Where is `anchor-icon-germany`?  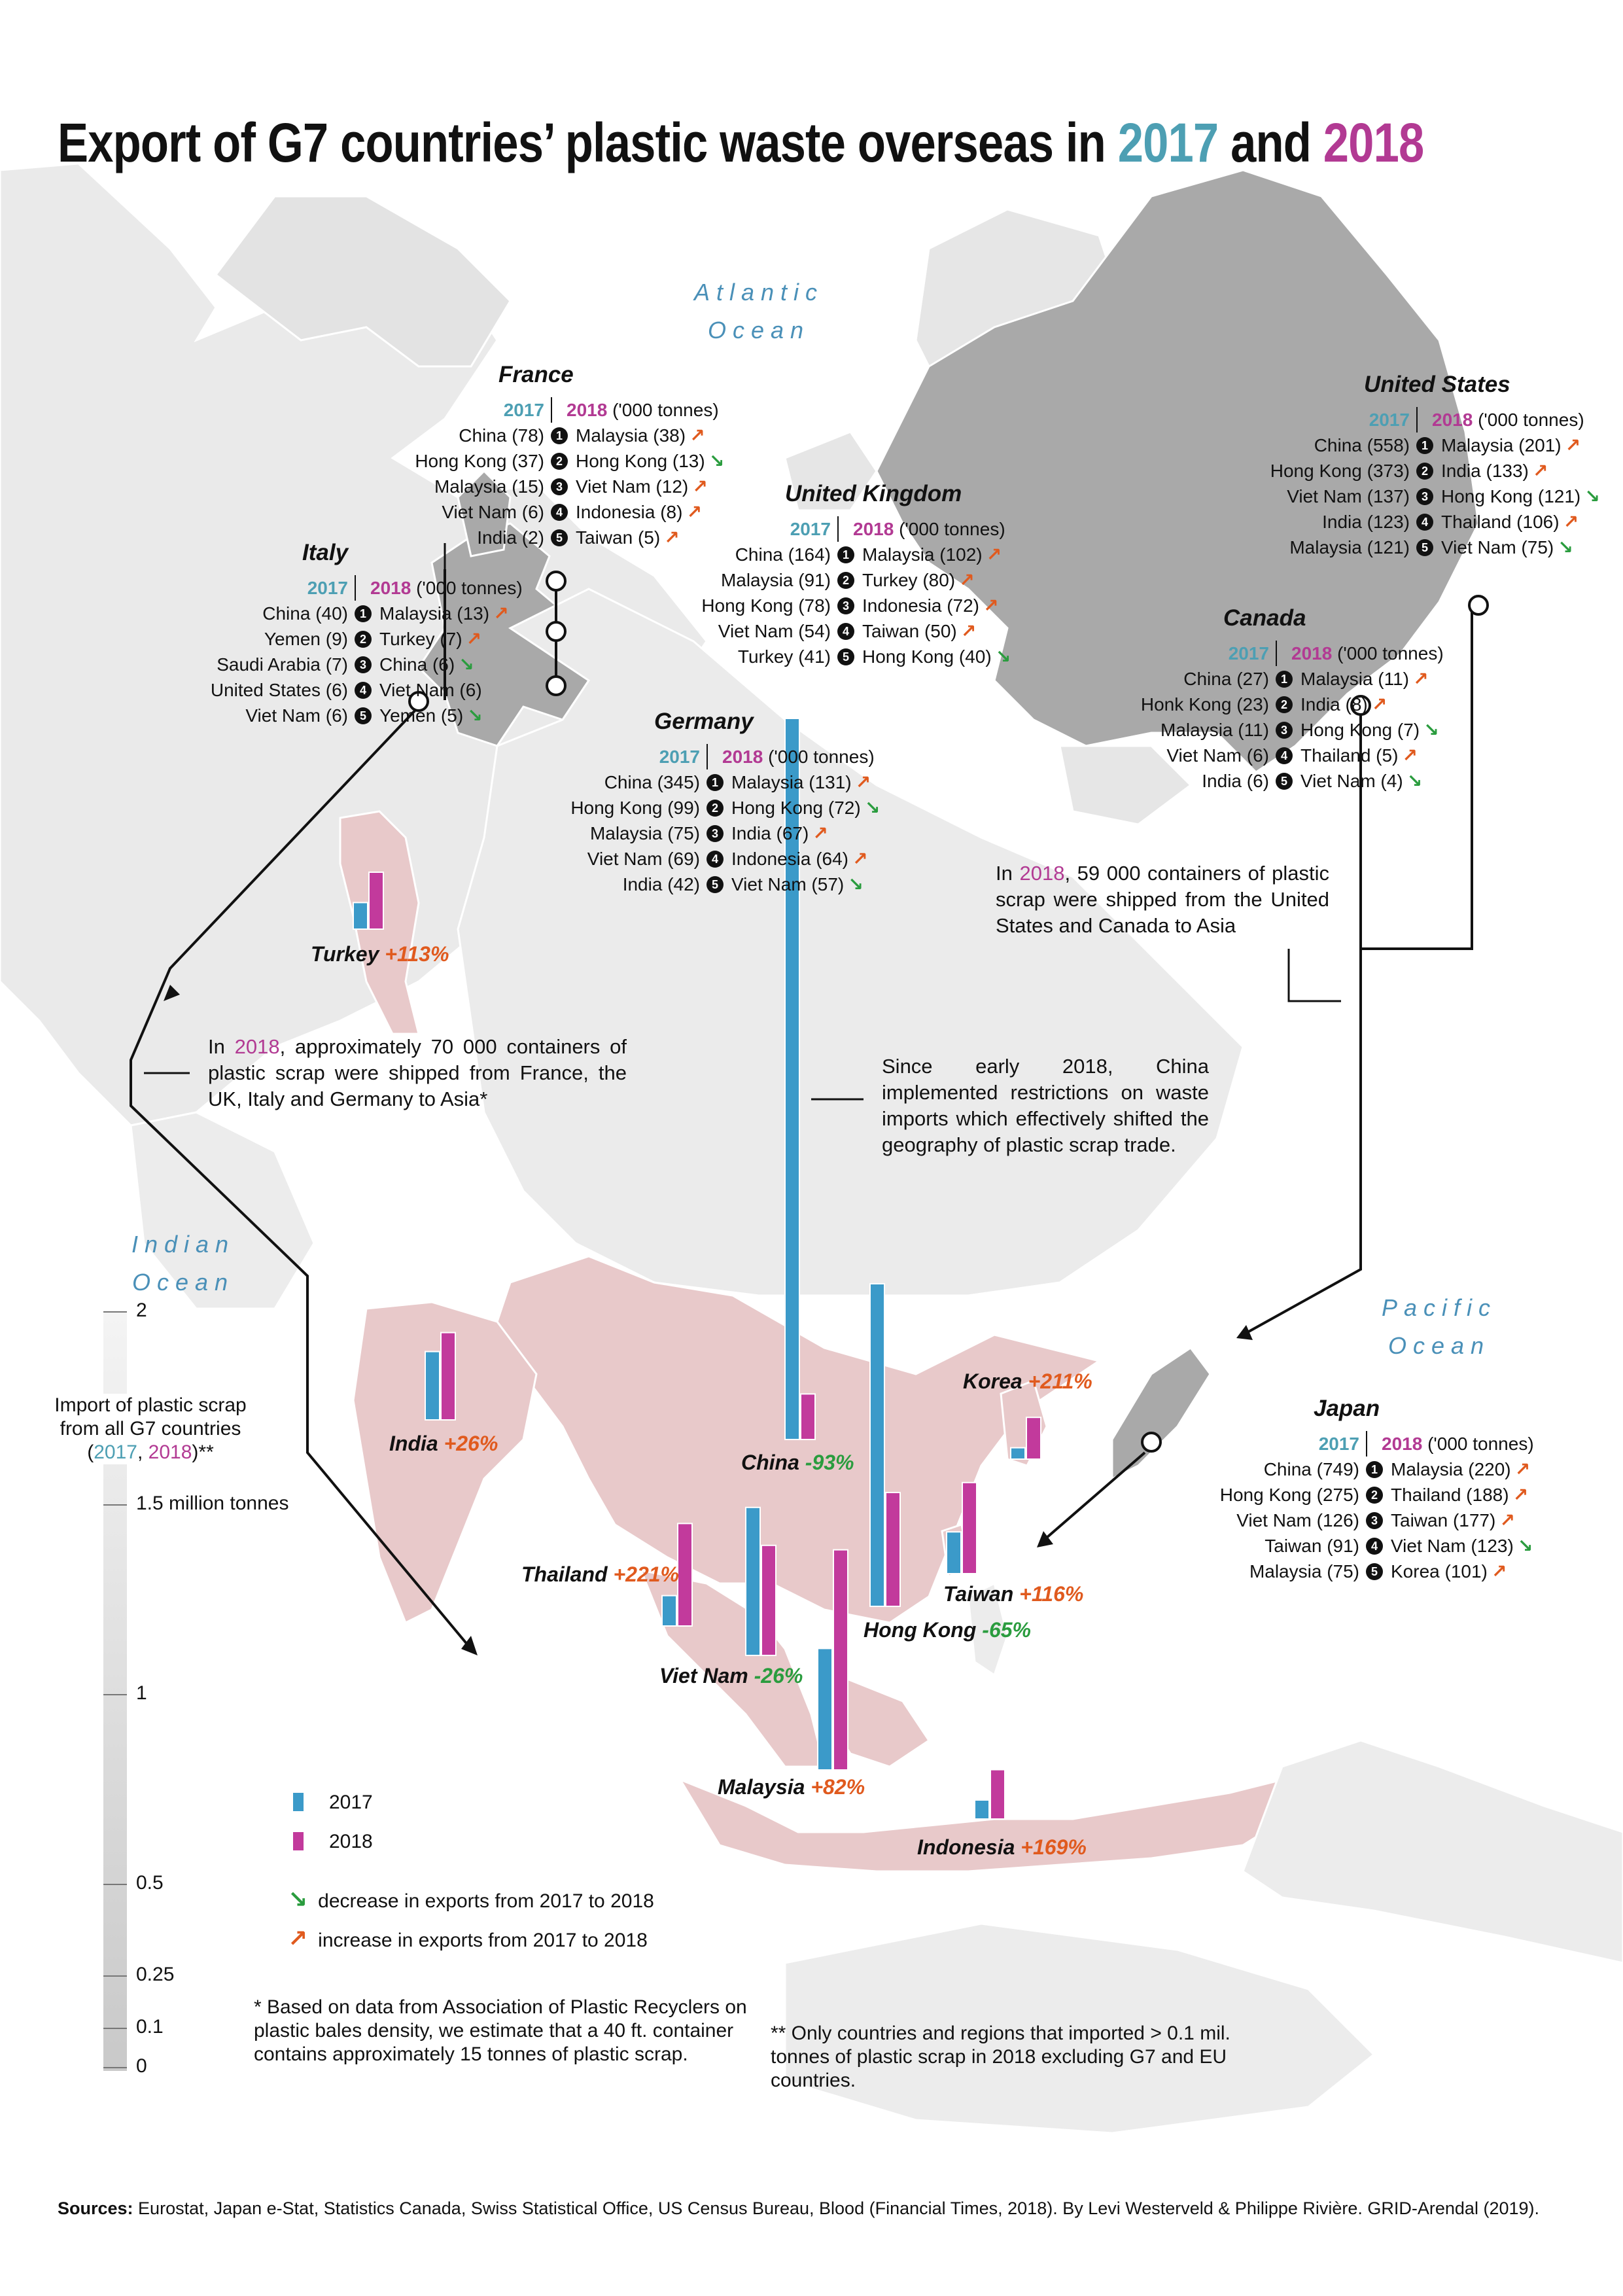 anchor-icon-germany is located at coordinates (557, 685).